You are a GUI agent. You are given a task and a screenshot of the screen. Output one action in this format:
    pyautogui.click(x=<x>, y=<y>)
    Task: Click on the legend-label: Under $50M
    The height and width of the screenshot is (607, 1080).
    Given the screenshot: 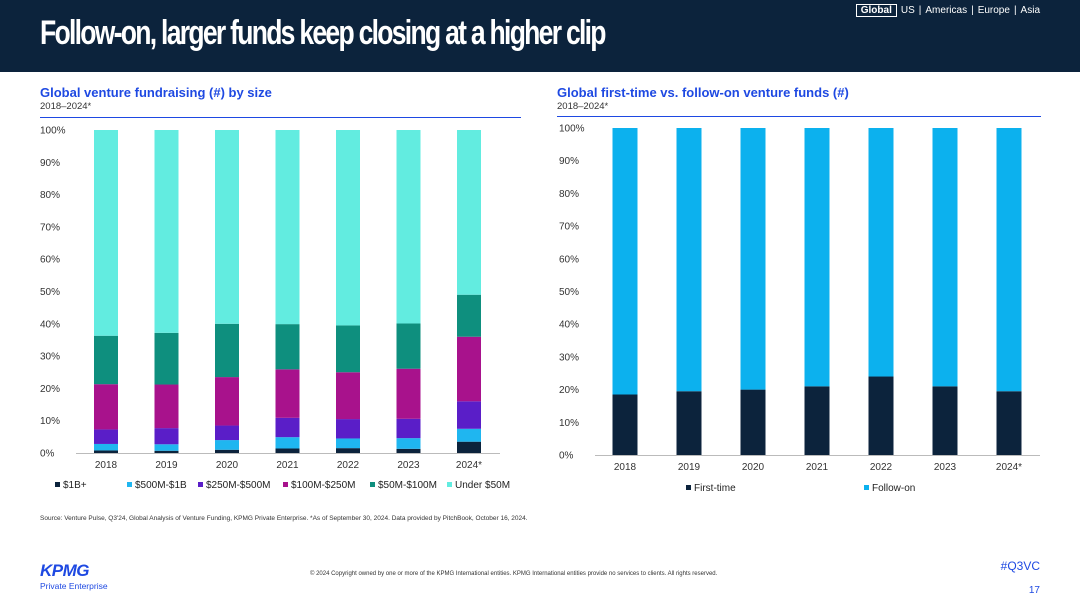 What is the action you would take?
    pyautogui.click(x=482, y=485)
    